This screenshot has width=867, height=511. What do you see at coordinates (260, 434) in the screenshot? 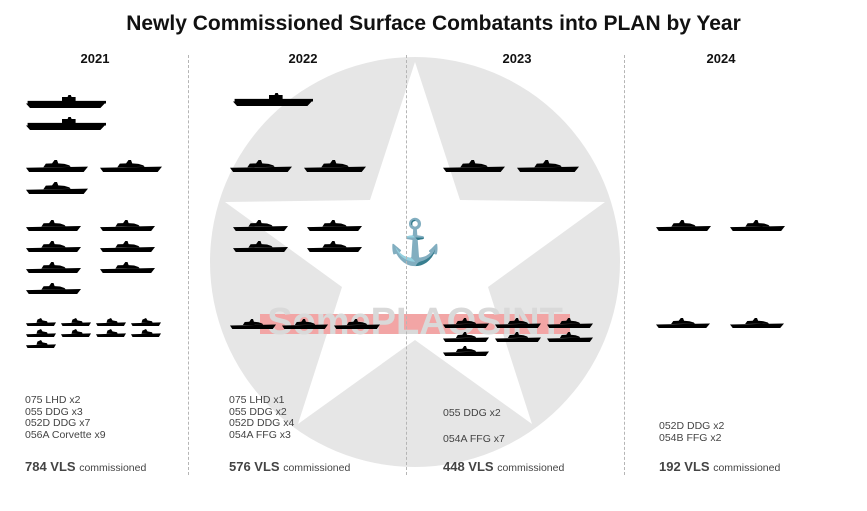
I see `class-line: 054A FFG x3` at bounding box center [260, 434].